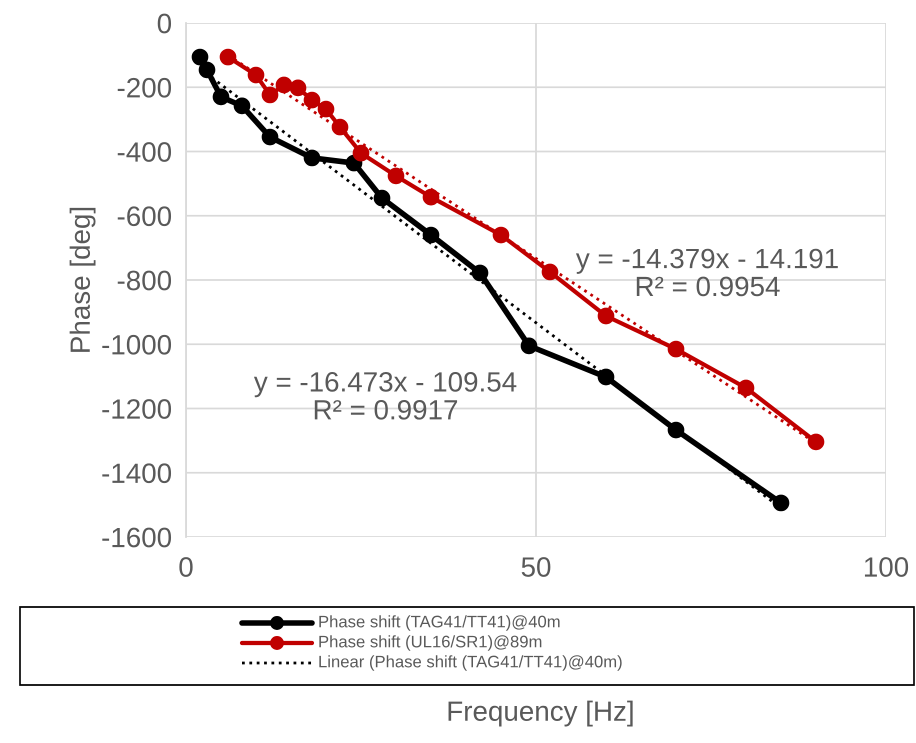  I want to click on x-tick-label: 50, so click(536, 567).